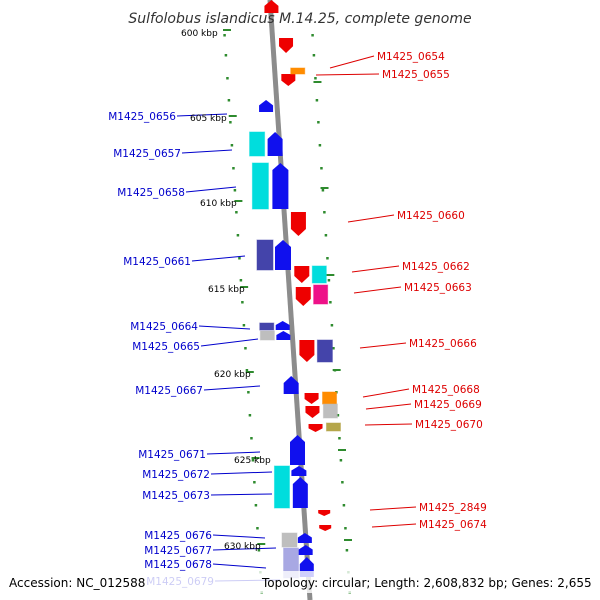  Describe the element at coordinates (157, 262) in the screenshot. I see `gene-label-m1425_0661: M1425_0661` at that location.